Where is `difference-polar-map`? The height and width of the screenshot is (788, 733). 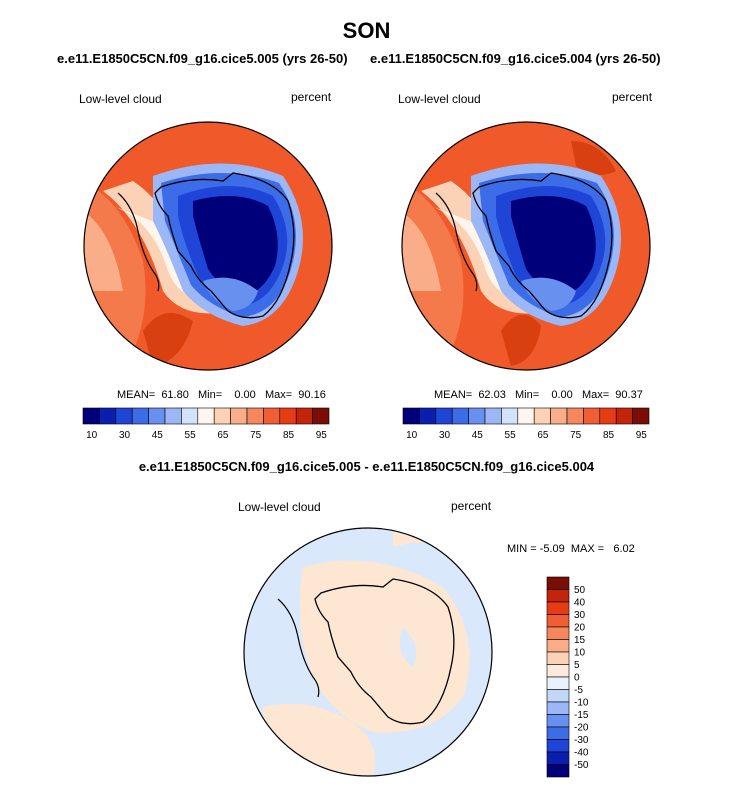 difference-polar-map is located at coordinates (368, 652).